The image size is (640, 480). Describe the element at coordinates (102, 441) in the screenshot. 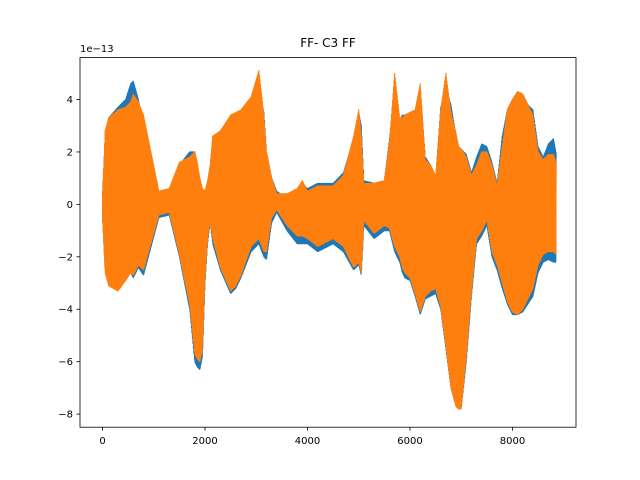

I see `x-tick-label: 0` at that location.